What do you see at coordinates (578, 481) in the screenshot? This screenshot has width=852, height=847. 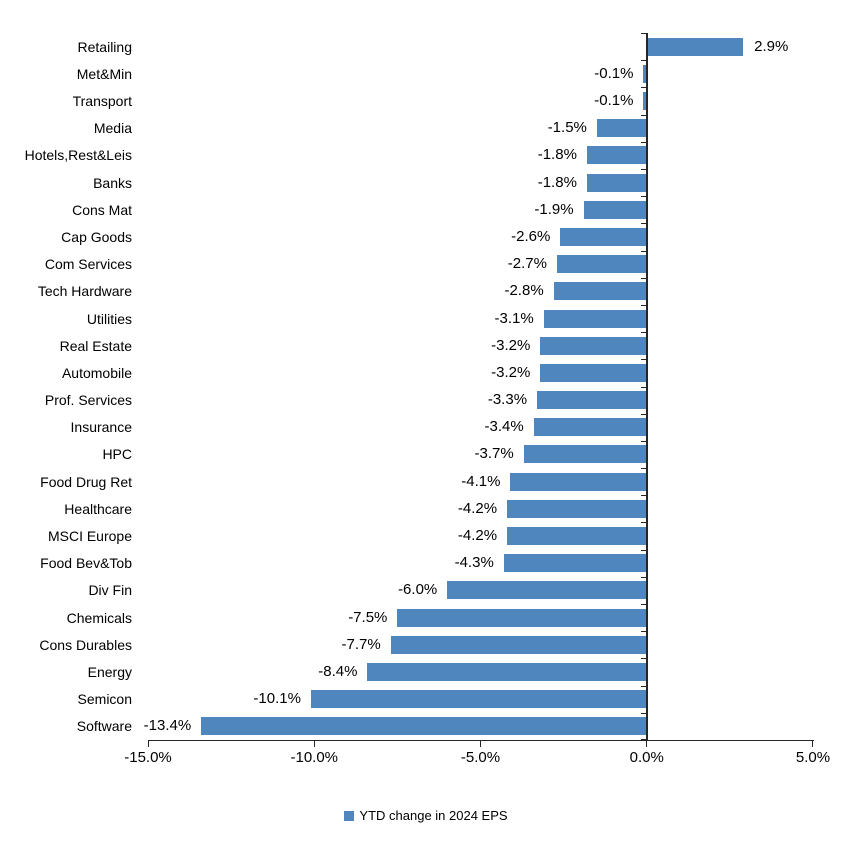 I see `bar-food-drug-ret` at bounding box center [578, 481].